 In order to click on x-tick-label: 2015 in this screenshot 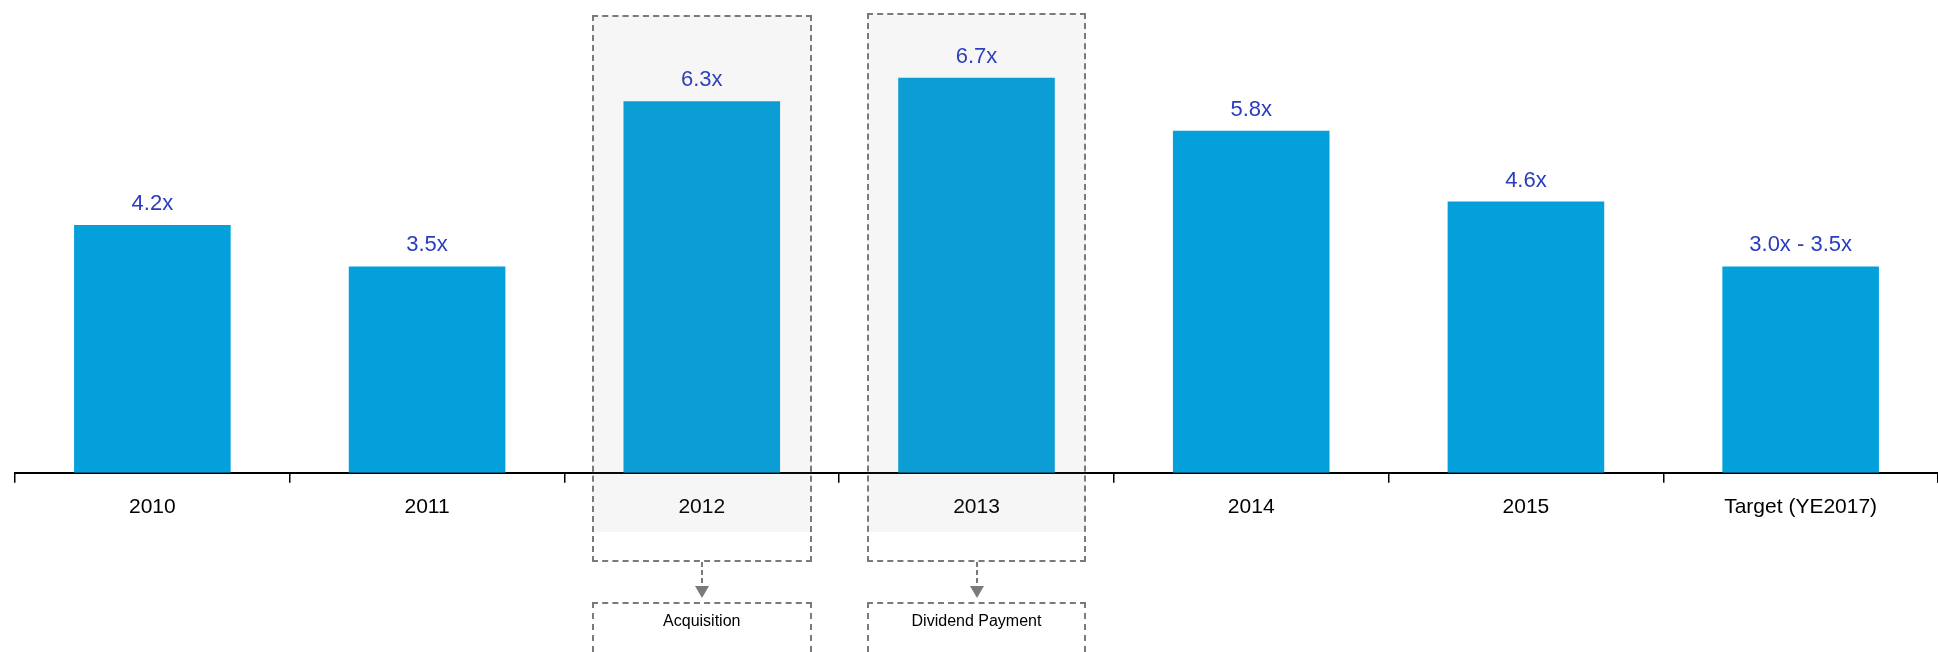, I will do `click(1526, 506)`.